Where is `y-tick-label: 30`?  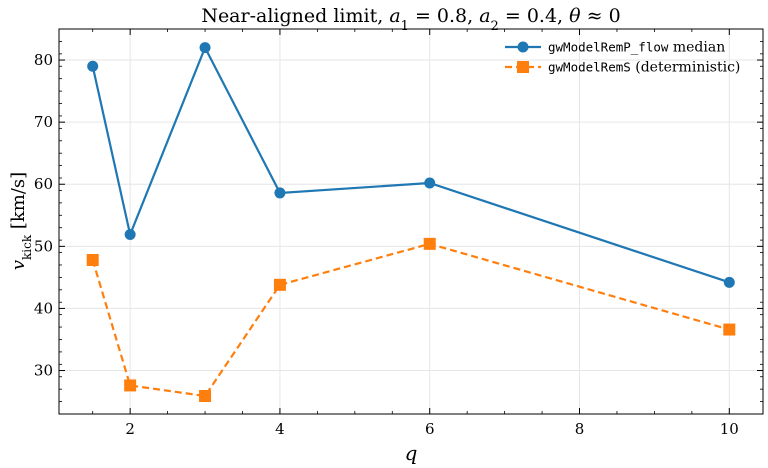
y-tick-label: 30 is located at coordinates (43, 371).